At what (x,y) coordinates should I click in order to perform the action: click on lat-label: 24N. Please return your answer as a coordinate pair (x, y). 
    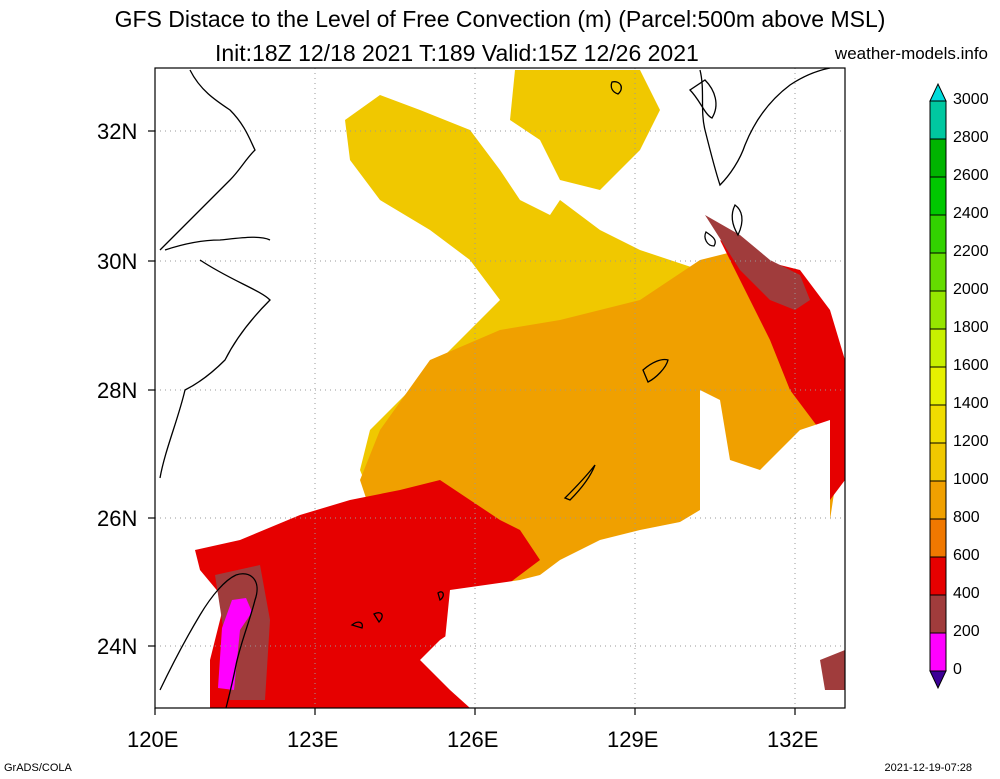
    Looking at the image, I should click on (117, 646).